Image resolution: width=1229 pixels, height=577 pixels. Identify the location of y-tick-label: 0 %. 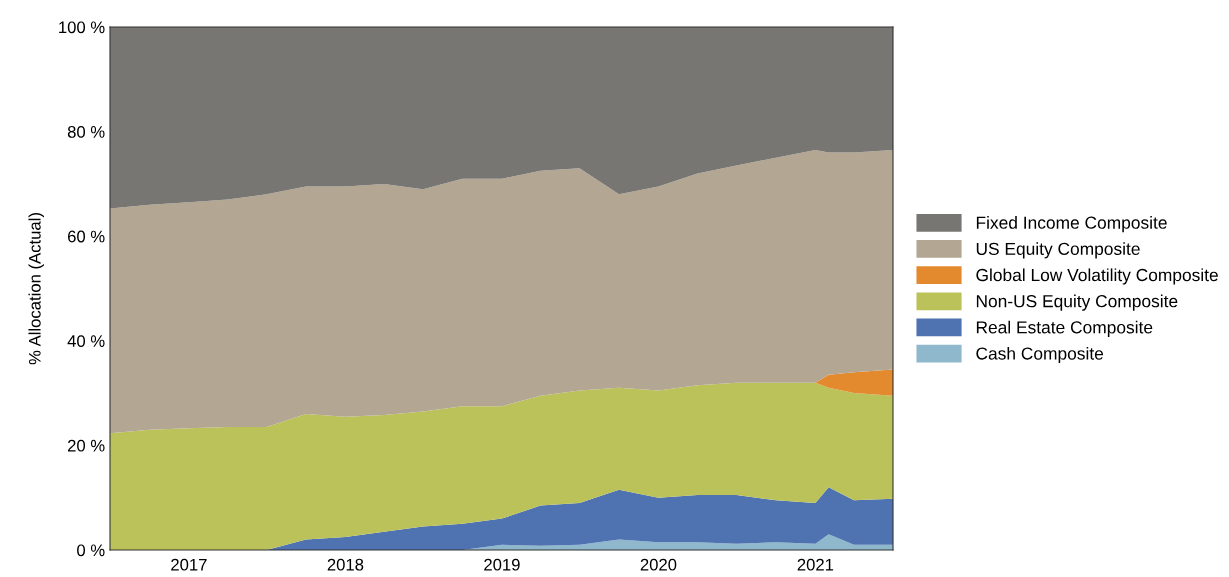
(91, 550).